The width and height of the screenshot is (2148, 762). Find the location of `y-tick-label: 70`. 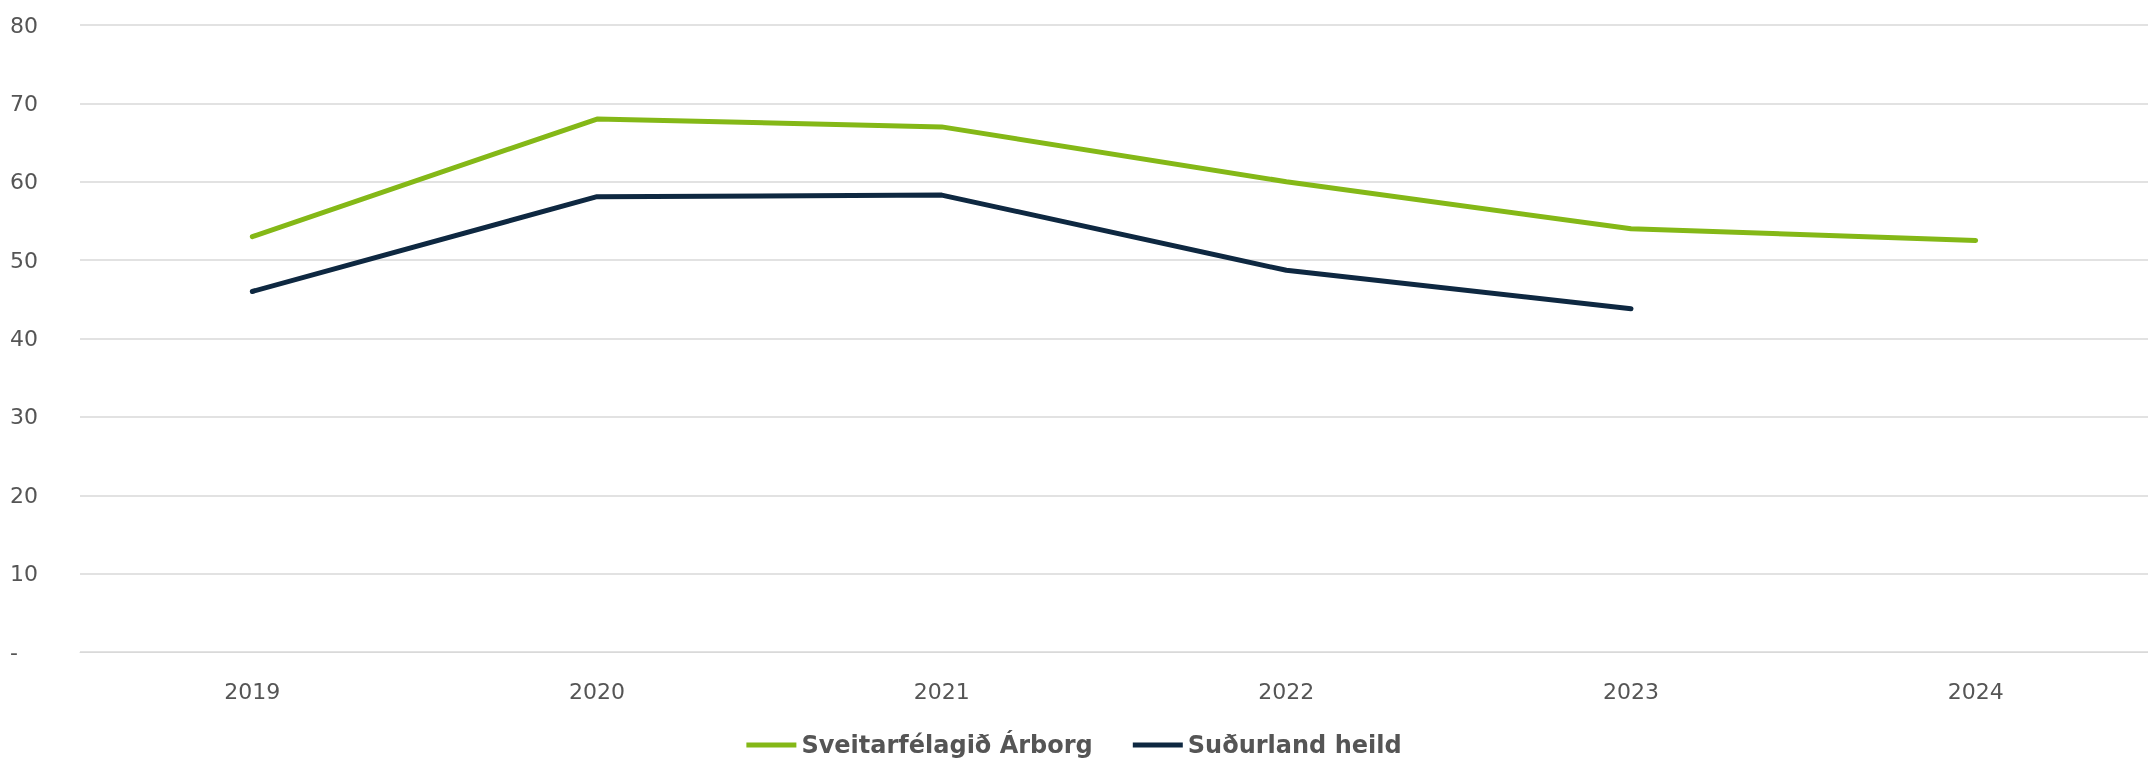

y-tick-label: 70 is located at coordinates (24, 103).